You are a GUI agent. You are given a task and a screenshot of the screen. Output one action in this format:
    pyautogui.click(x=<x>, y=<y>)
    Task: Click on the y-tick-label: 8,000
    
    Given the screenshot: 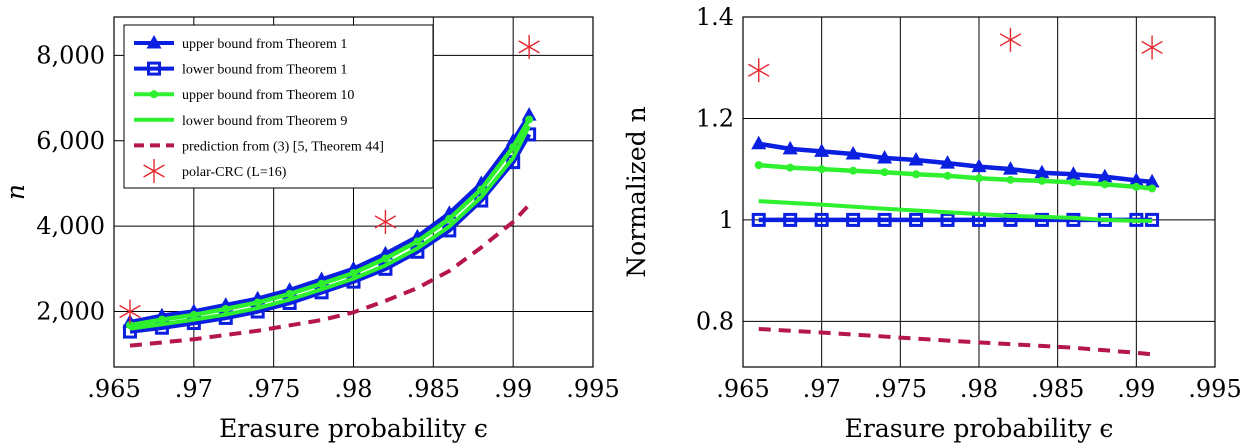 What is the action you would take?
    pyautogui.click(x=70, y=55)
    